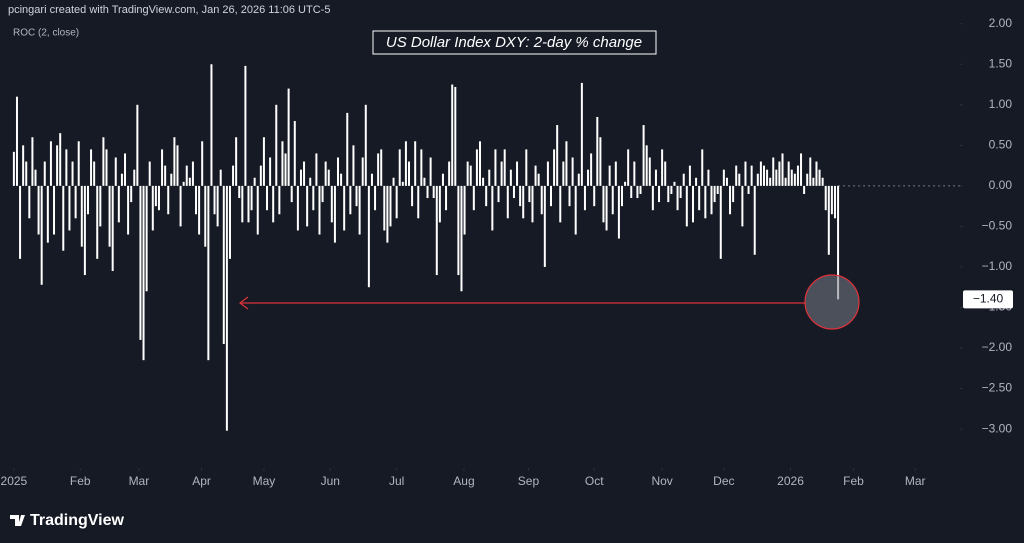  What do you see at coordinates (264, 481) in the screenshot?
I see `x-tick-label: May` at bounding box center [264, 481].